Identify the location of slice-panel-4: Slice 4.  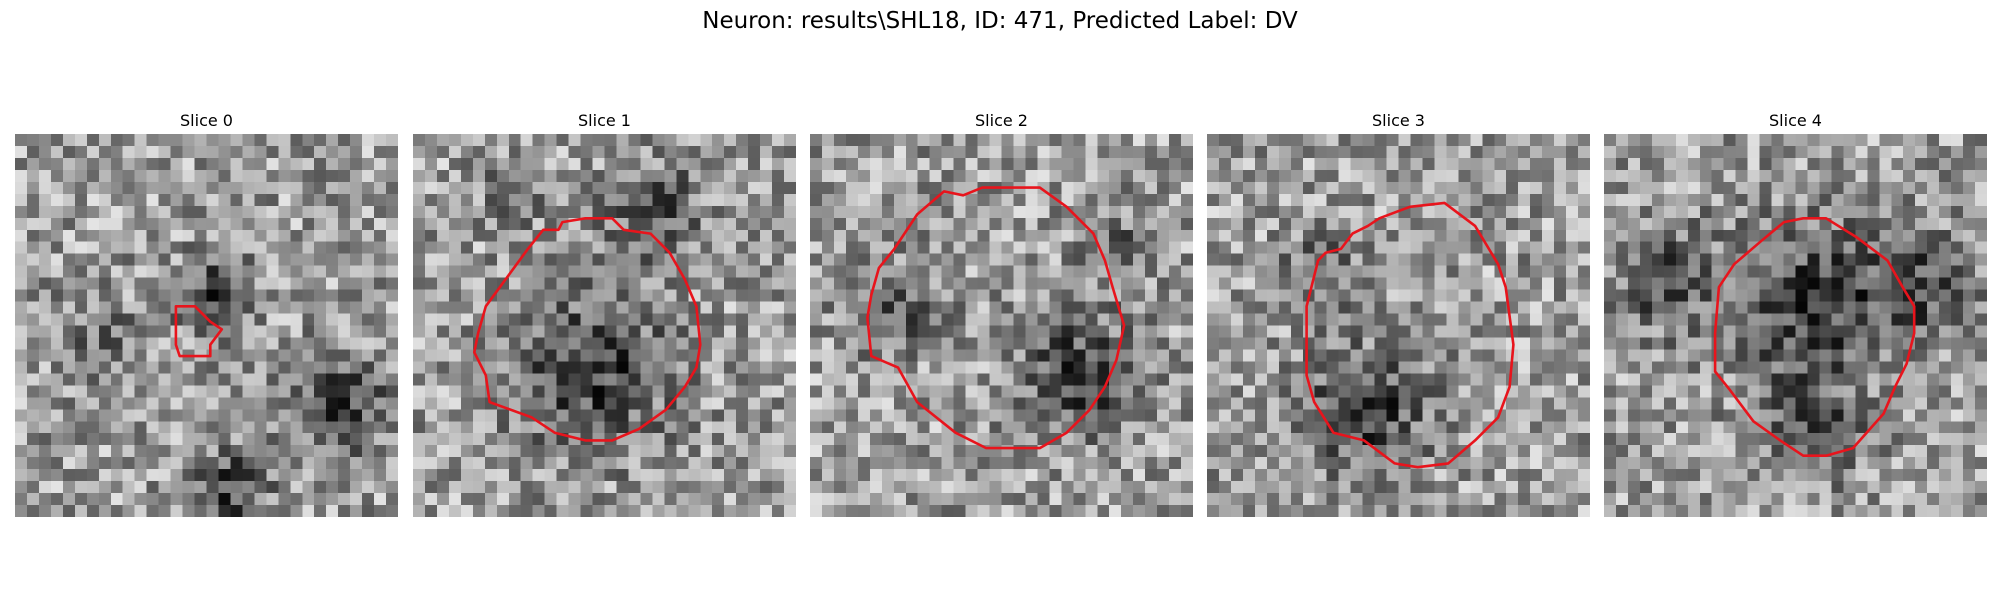
(1795, 313).